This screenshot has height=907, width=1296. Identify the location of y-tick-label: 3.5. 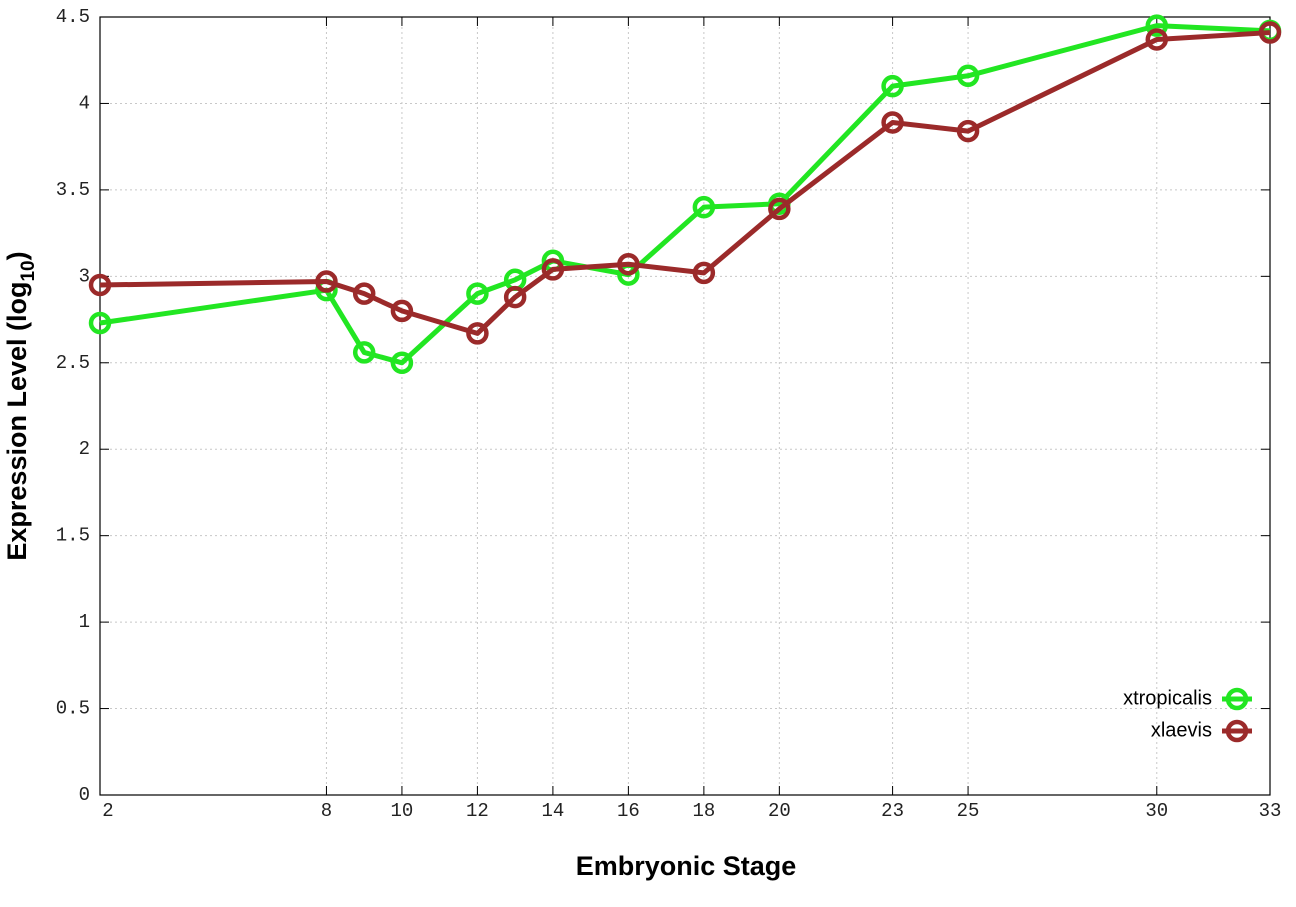
(73, 190).